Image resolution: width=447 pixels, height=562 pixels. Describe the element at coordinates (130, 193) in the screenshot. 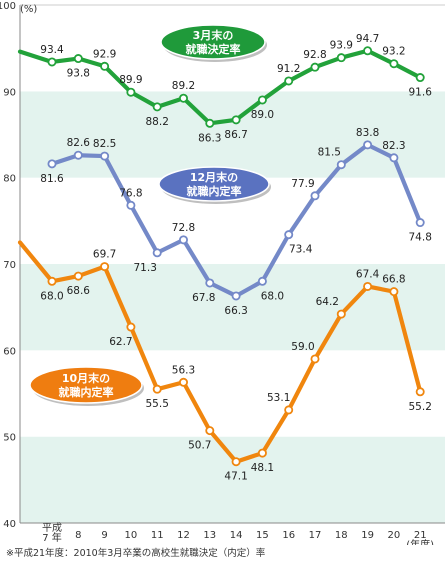

I see `data-label-1-3: 76.8` at that location.